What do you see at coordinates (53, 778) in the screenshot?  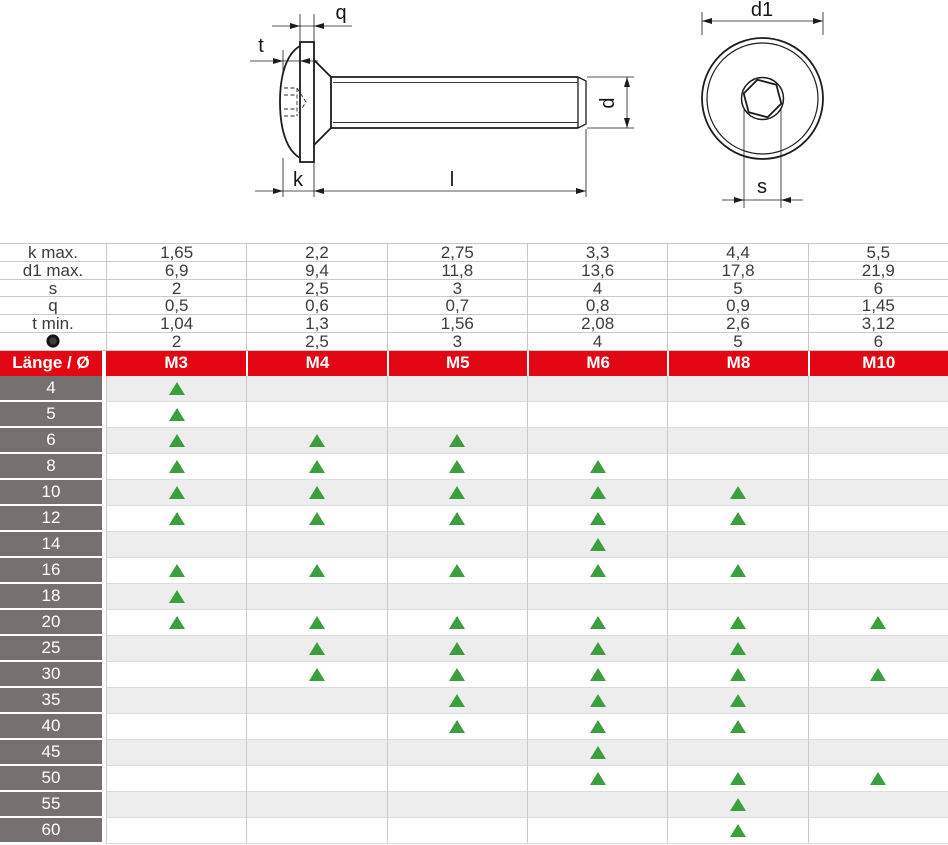 I see `length-label: 50` at bounding box center [53, 778].